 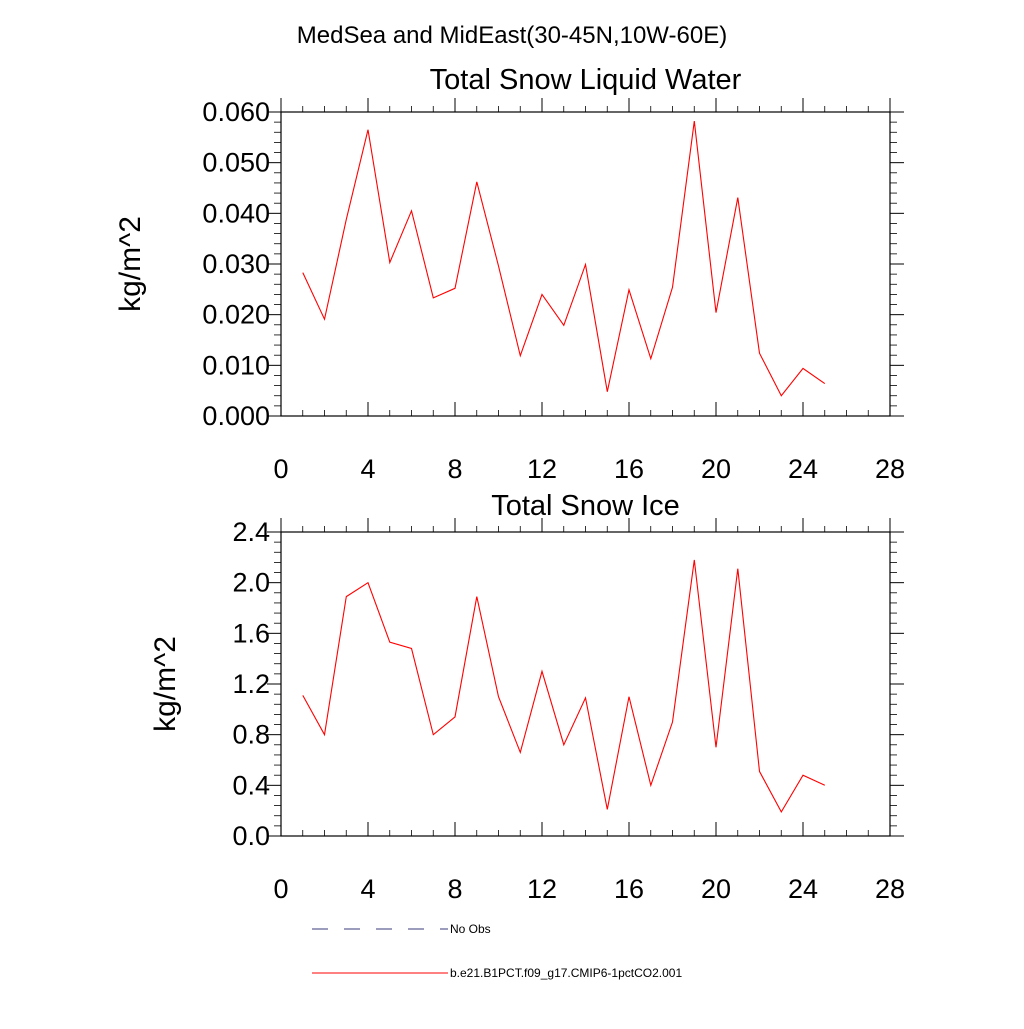 What do you see at coordinates (251, 633) in the screenshot?
I see `y-tick-label: 1.6` at bounding box center [251, 633].